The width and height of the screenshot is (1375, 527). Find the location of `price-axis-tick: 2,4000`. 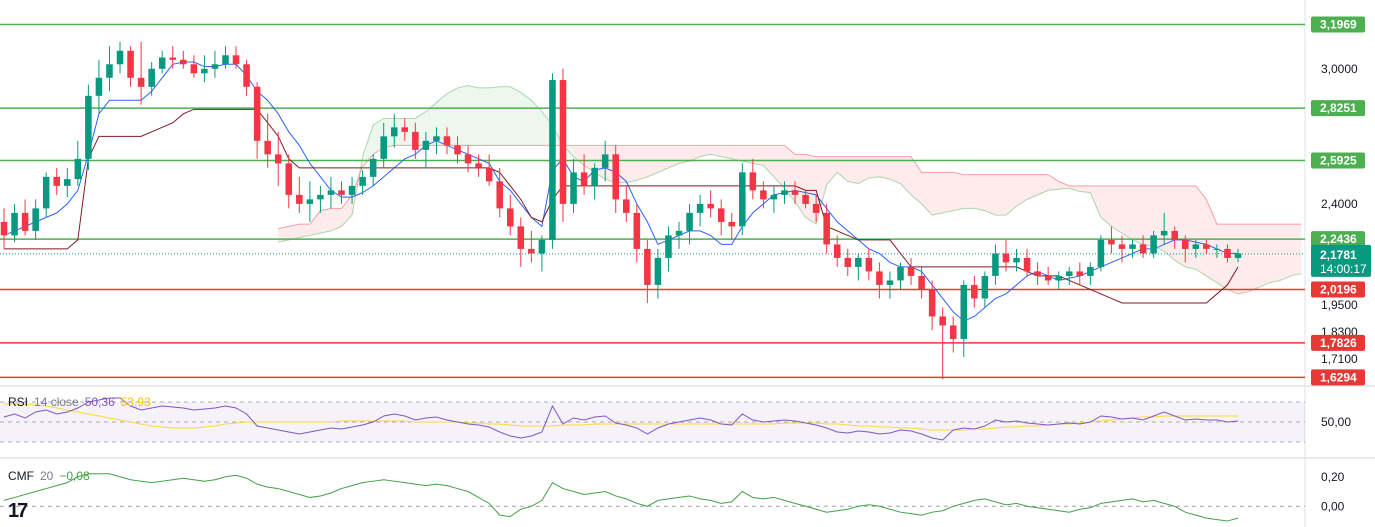

price-axis-tick: 2,4000 is located at coordinates (1339, 204).